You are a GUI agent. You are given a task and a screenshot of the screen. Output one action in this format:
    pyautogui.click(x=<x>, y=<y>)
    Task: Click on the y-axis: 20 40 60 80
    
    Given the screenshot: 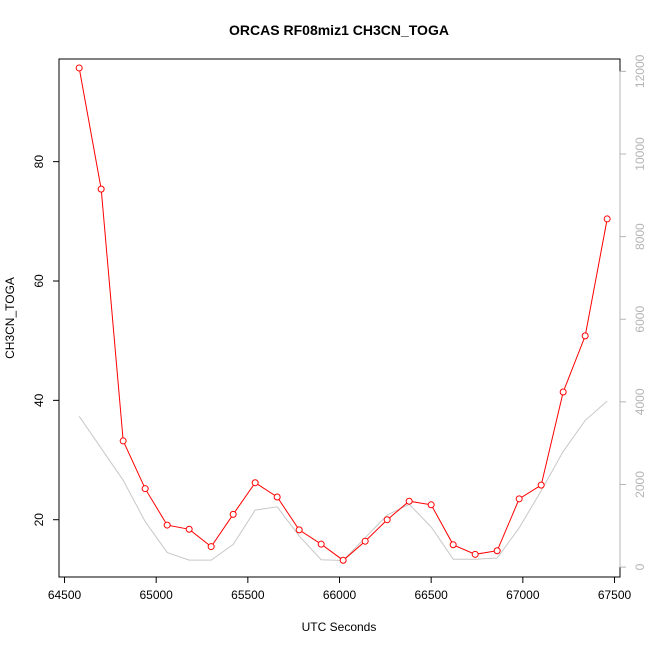 What is the action you would take?
    pyautogui.click(x=46, y=341)
    